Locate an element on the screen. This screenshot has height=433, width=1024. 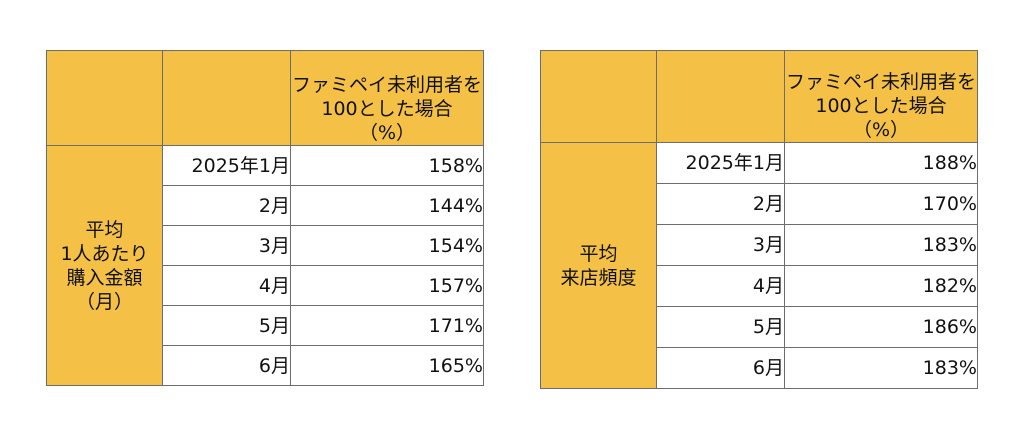
table-row: 3月 154% is located at coordinates (265, 245).